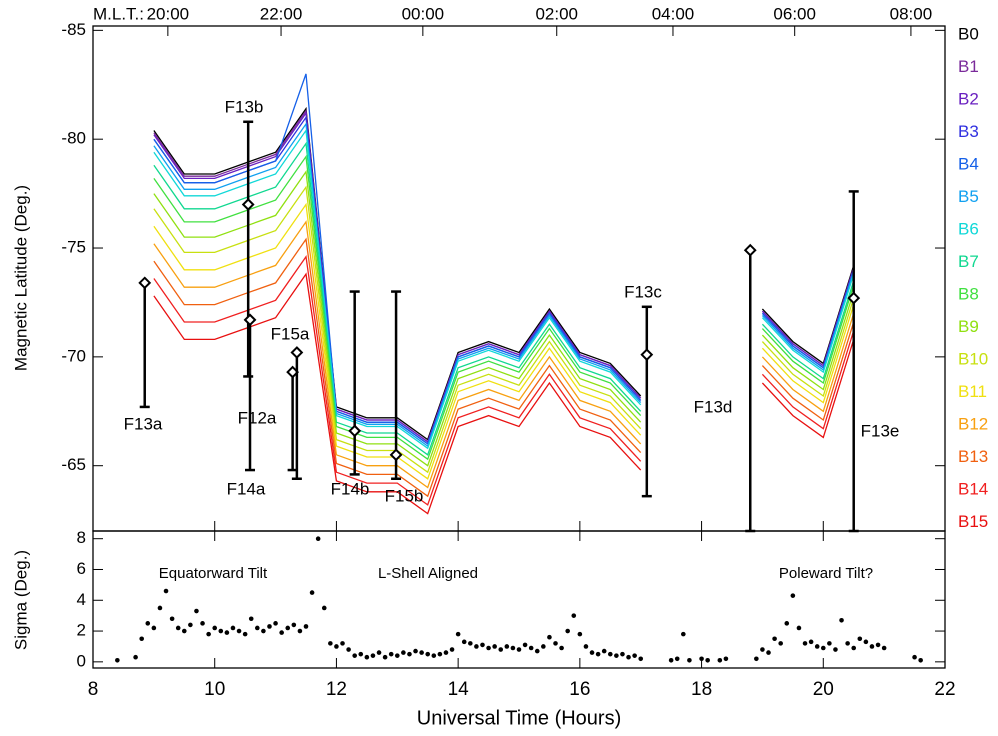 The image size is (998, 736). I want to click on legend-entry: B7, so click(968, 261).